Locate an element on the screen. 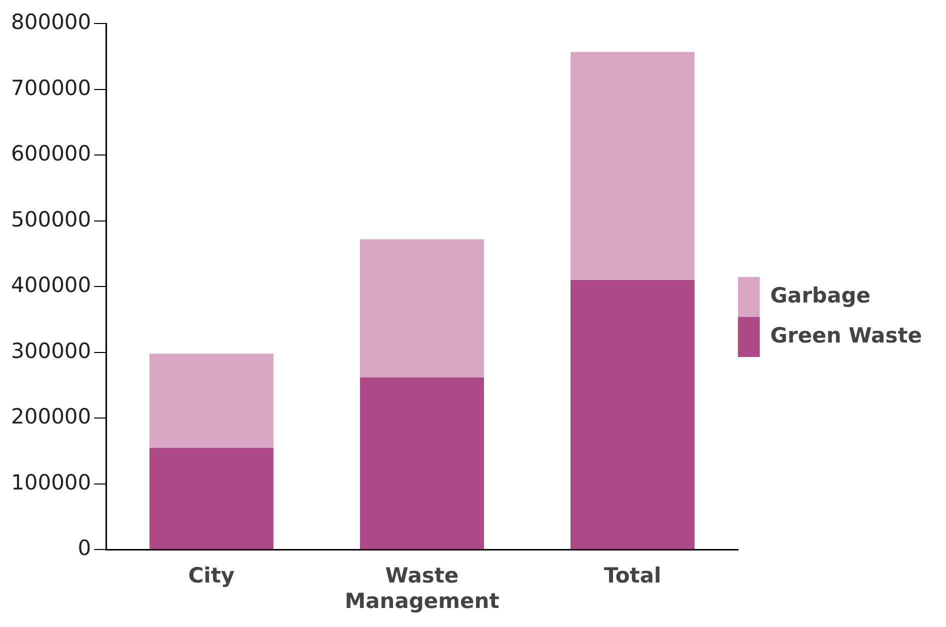 The image size is (946, 627). legend-label: Garbage is located at coordinates (820, 295).